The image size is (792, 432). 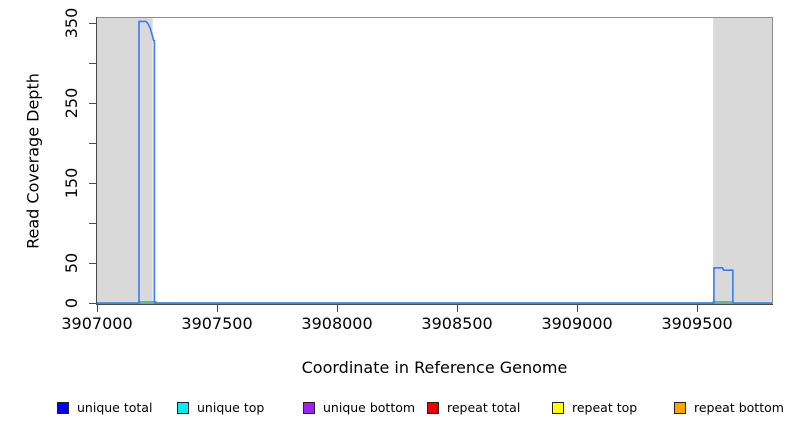 I want to click on y-tick-label: 150, so click(x=71, y=183).